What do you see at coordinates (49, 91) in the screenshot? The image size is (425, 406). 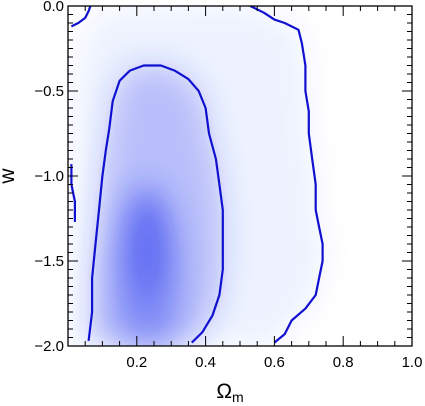 I see `y-tick-label: −0.5` at bounding box center [49, 91].